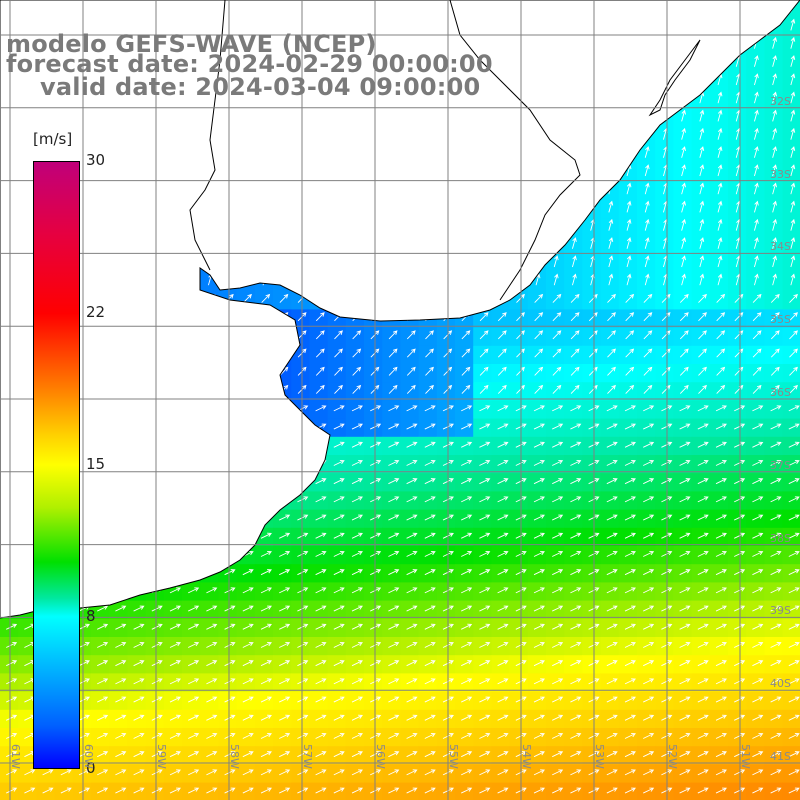 The height and width of the screenshot is (800, 800). I want to click on lagoon, so click(674, 78).